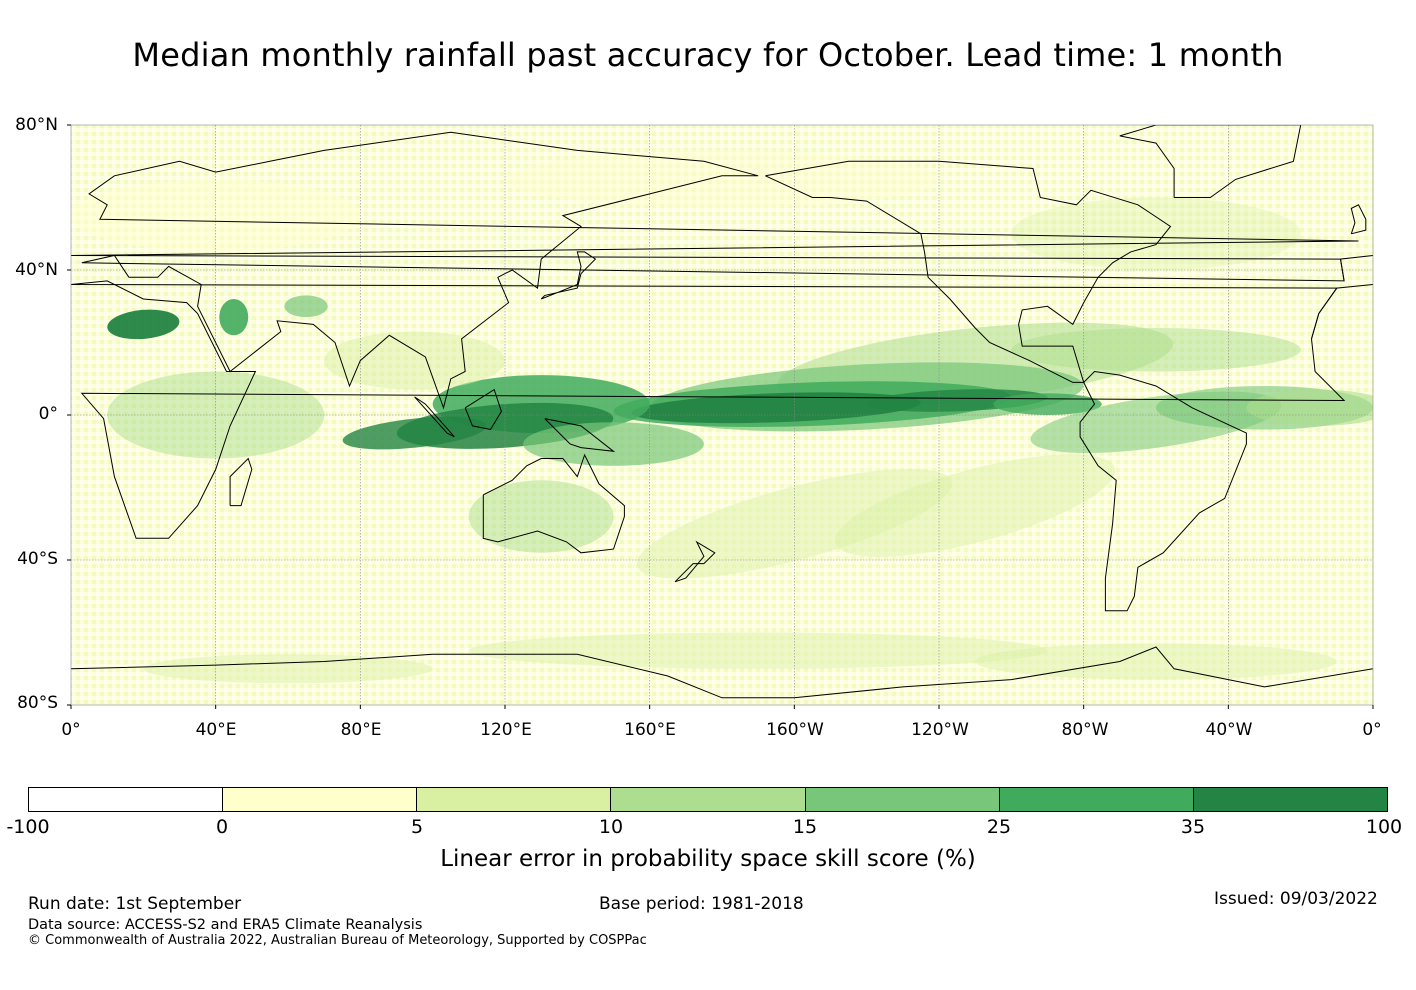 This screenshot has width=1416, height=990. I want to click on lon-tick-80e: 80°E, so click(361, 730).